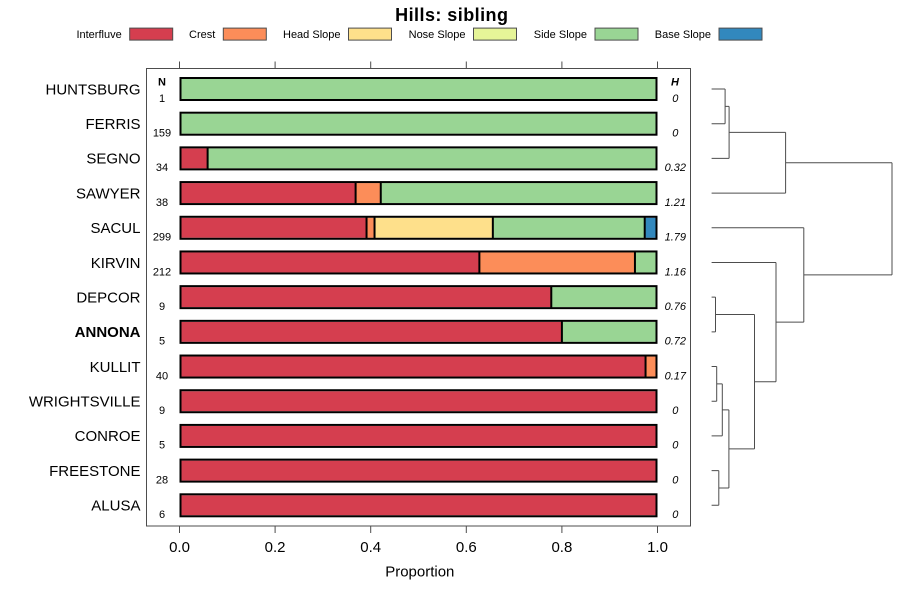  What do you see at coordinates (675, 238) in the screenshot?
I see `svg-text: 1.79` at bounding box center [675, 238].